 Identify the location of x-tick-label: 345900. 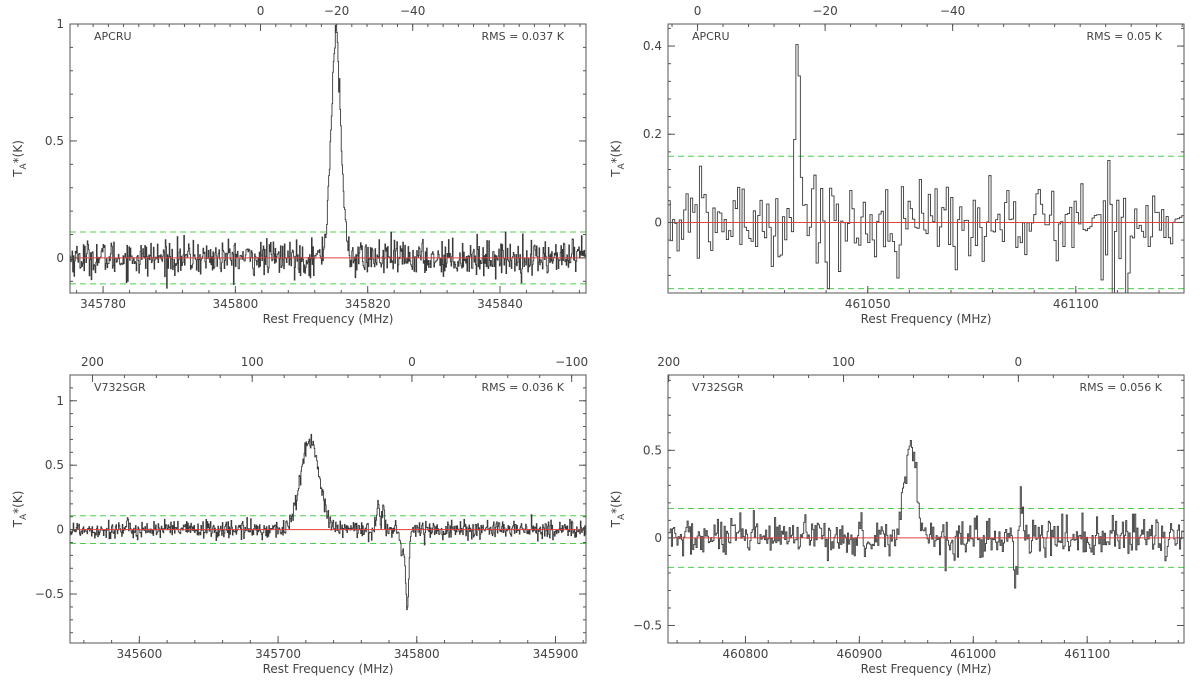
(556, 654).